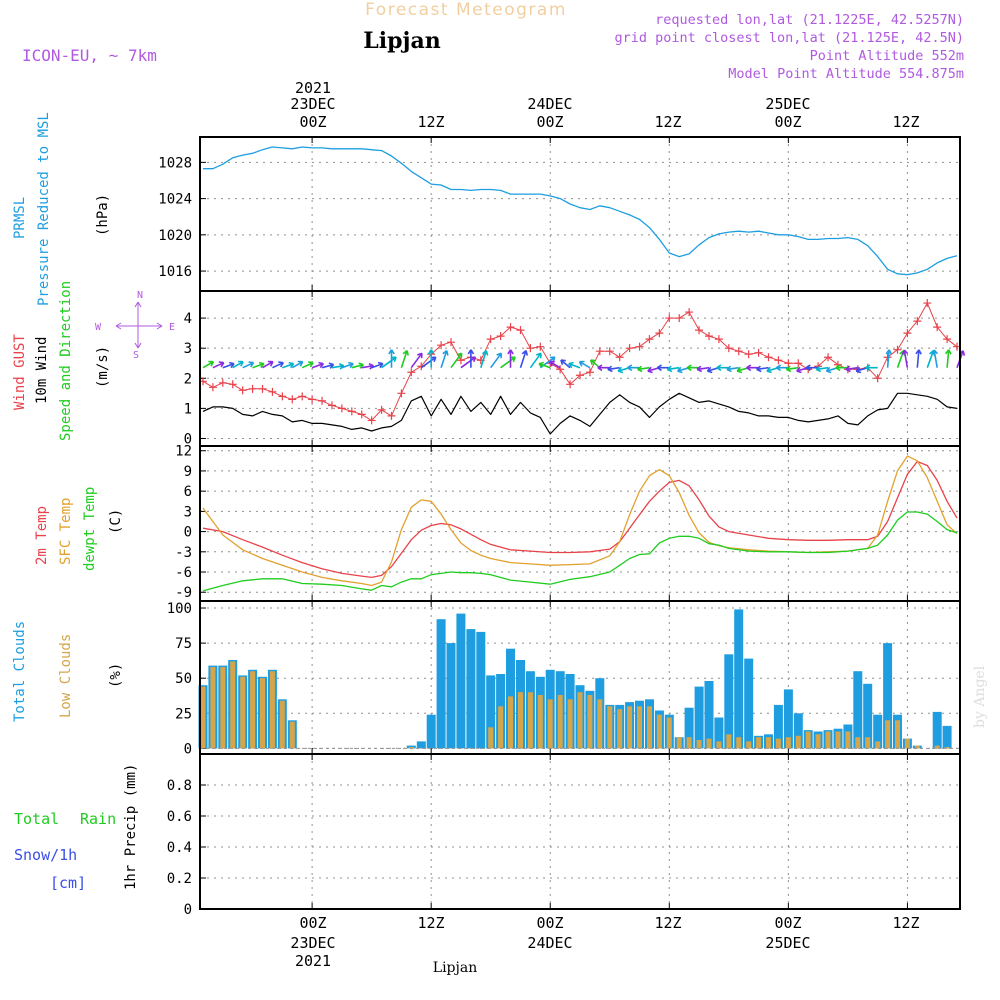 This screenshot has height=1000, width=1000. Describe the element at coordinates (568, 523) in the screenshot. I see `temperature-panel: -9 -6 -3 0 3 6 9 12` at that location.